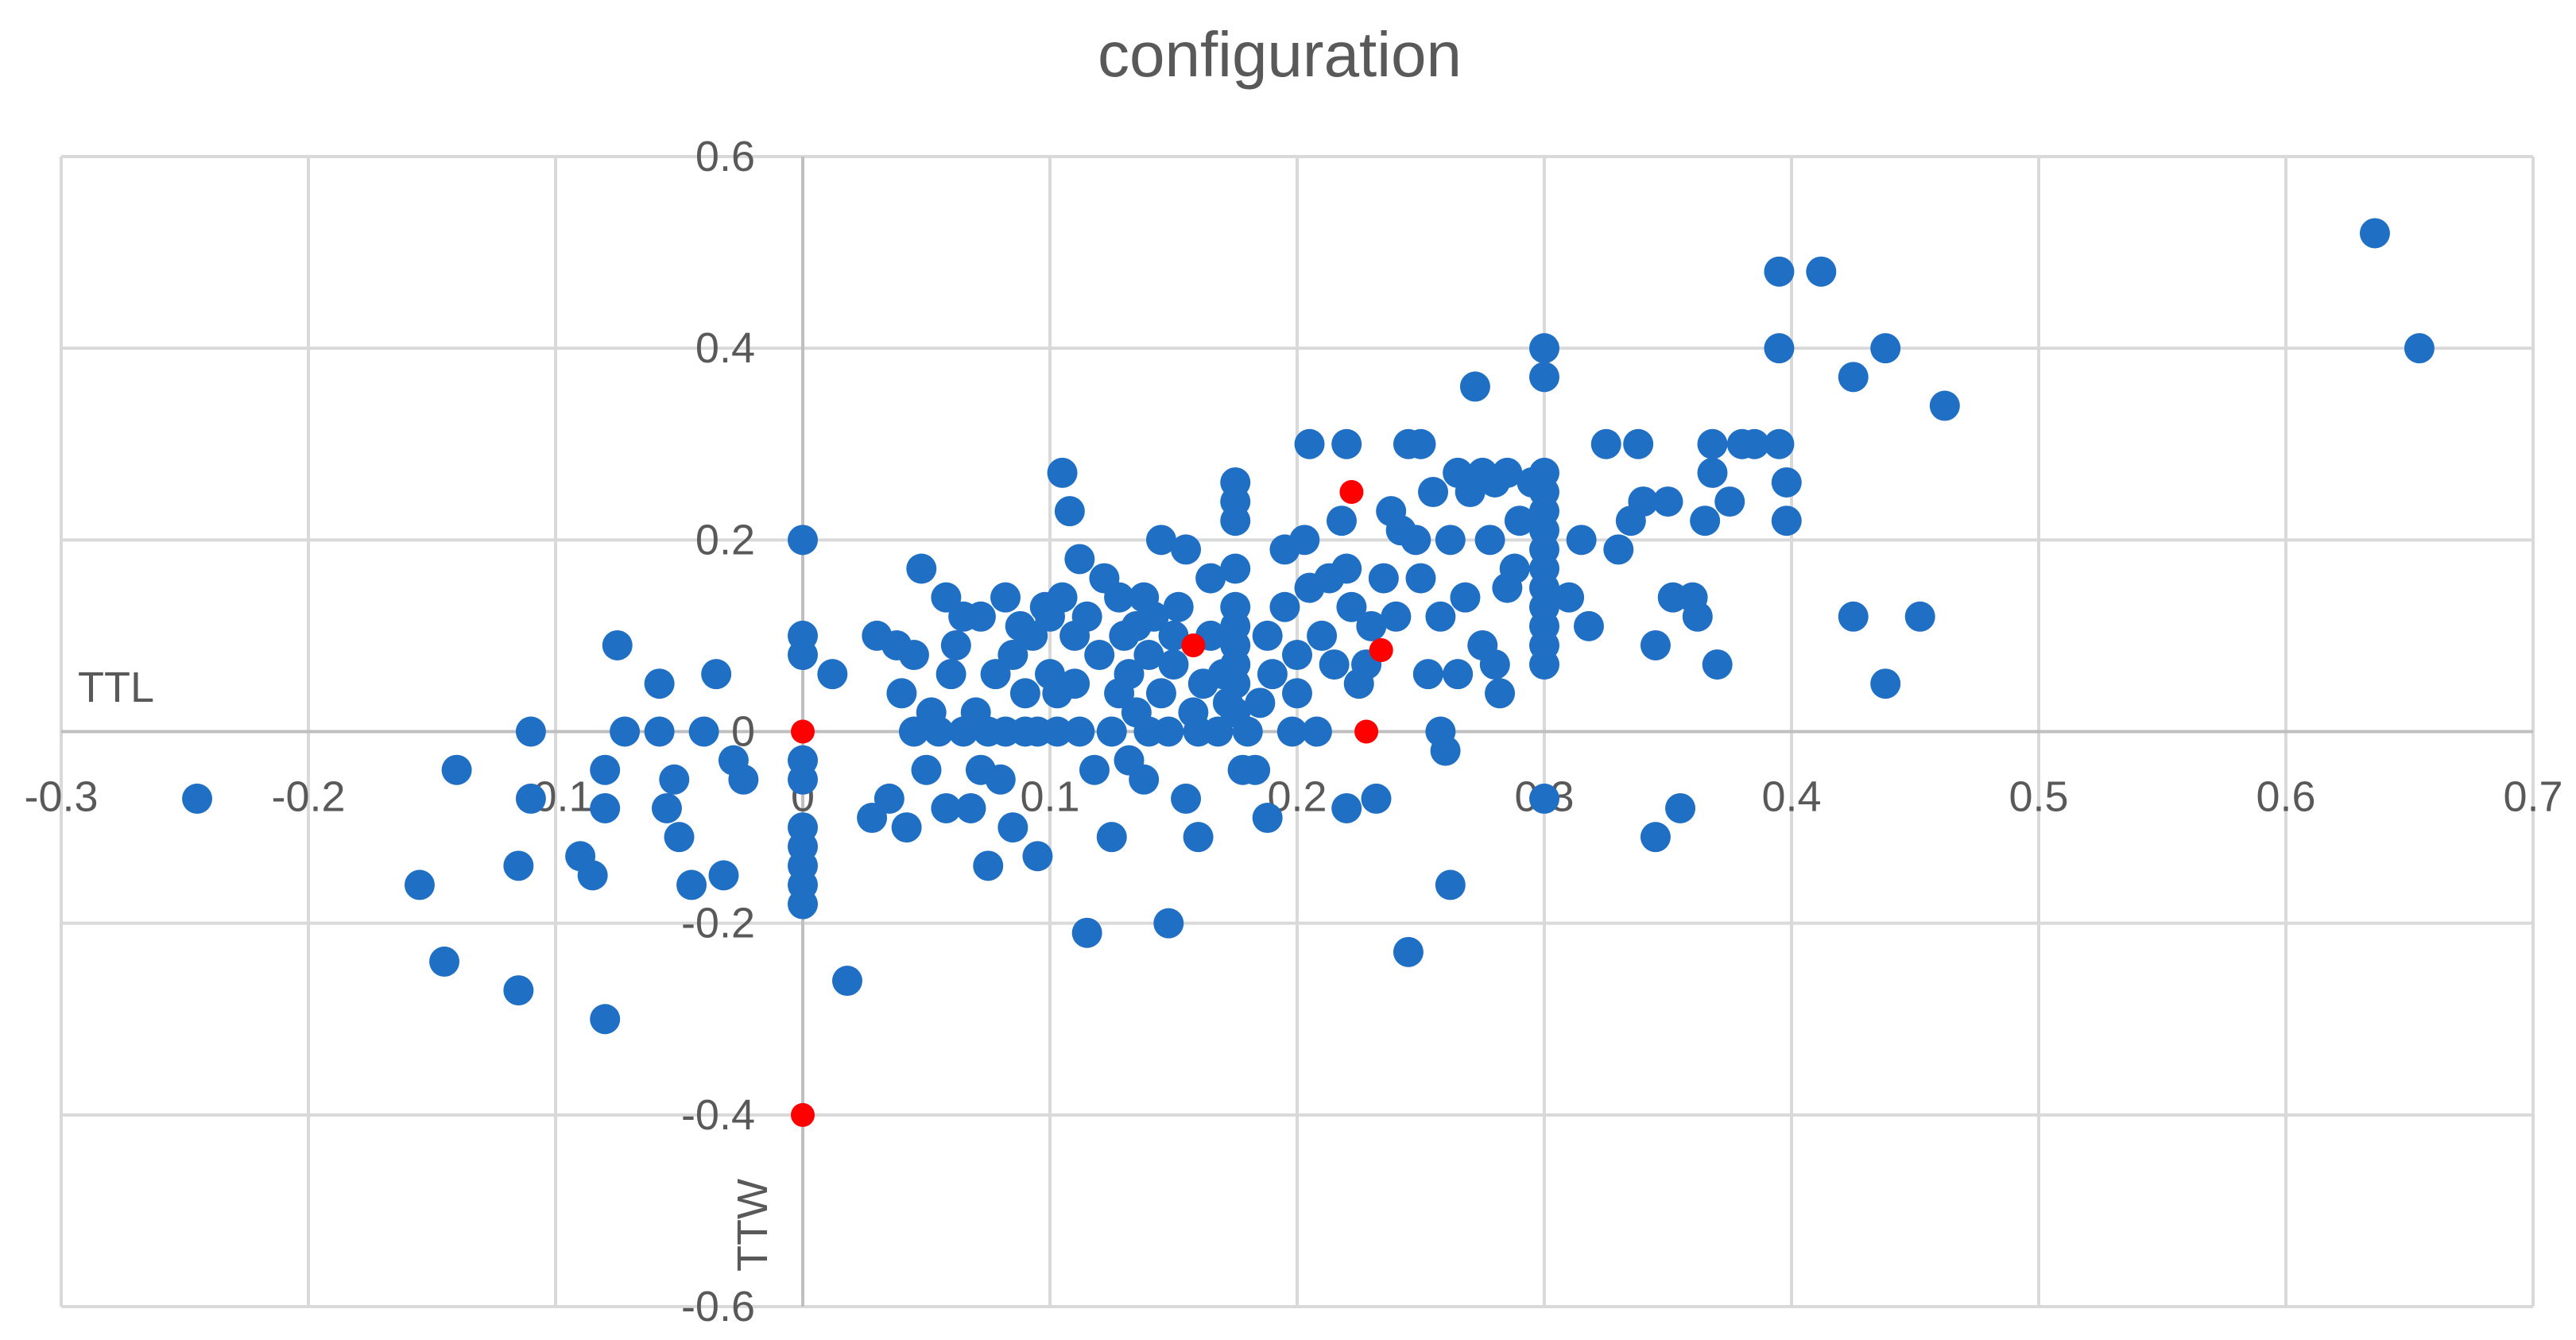 The height and width of the screenshot is (1340, 2576). What do you see at coordinates (61, 797) in the screenshot?
I see `x-tick-label: -0.3` at bounding box center [61, 797].